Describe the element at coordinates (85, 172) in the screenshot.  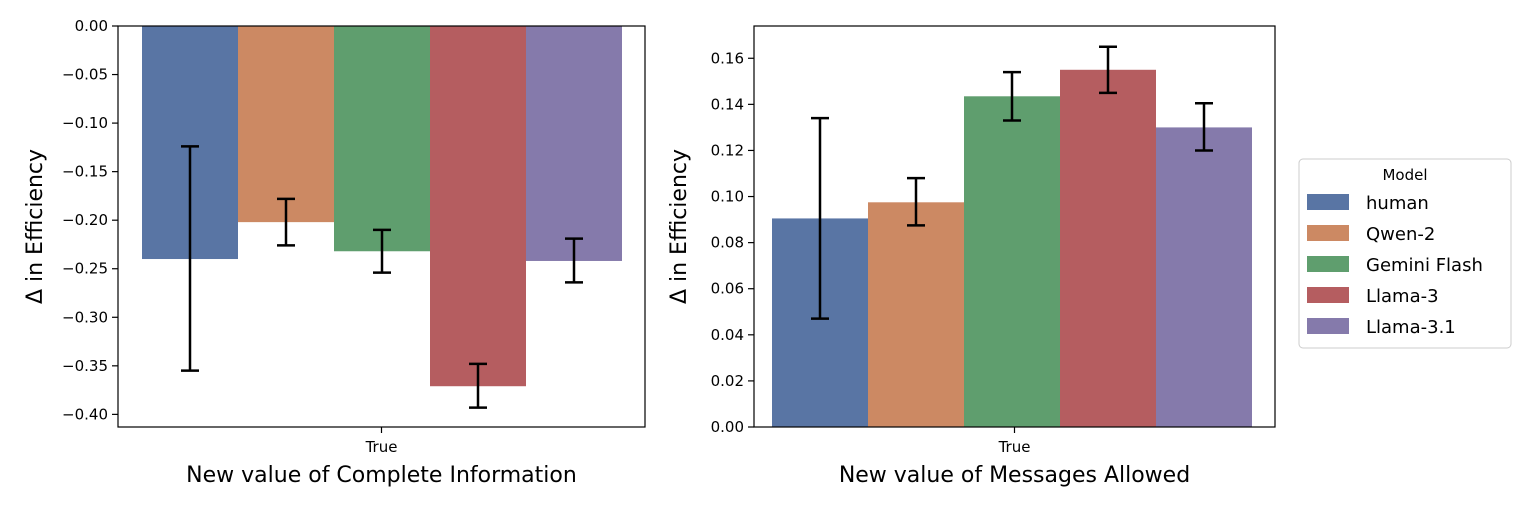
I see `y-tick-label: −0.15` at that location.